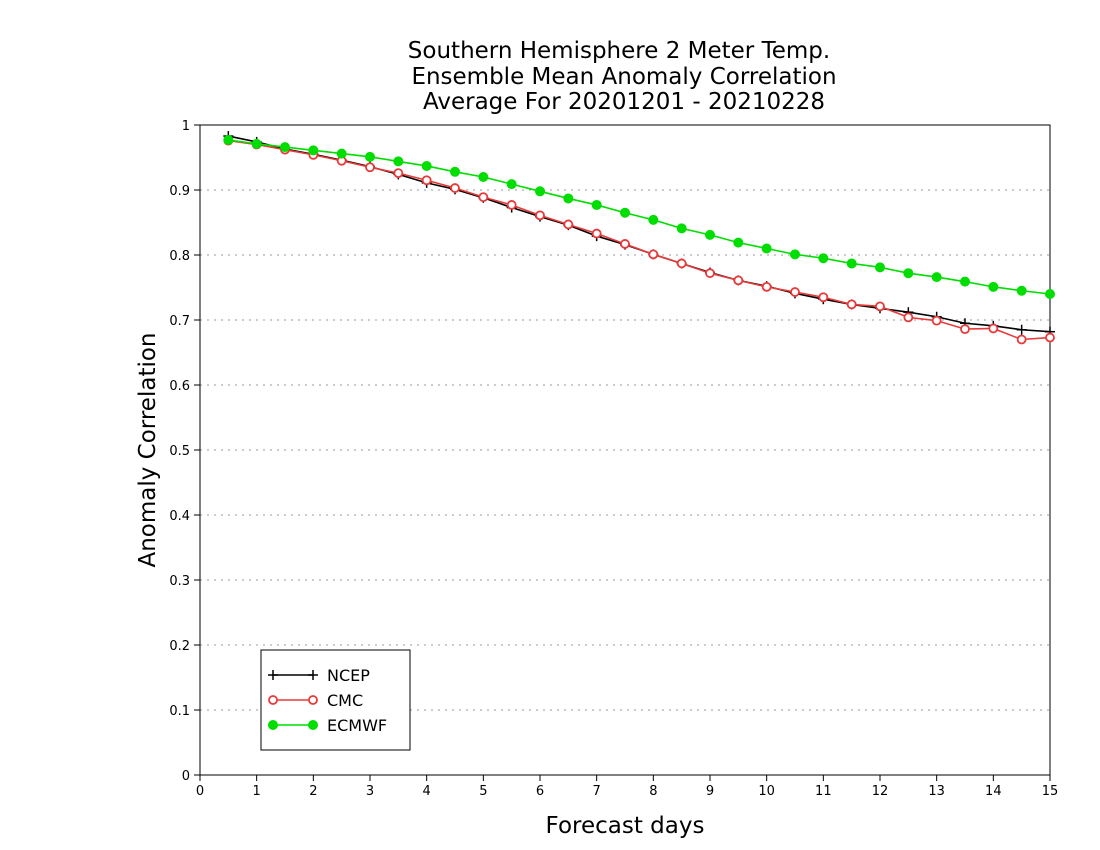  Describe the element at coordinates (313, 791) in the screenshot. I see `x-tick-label: 2` at that location.